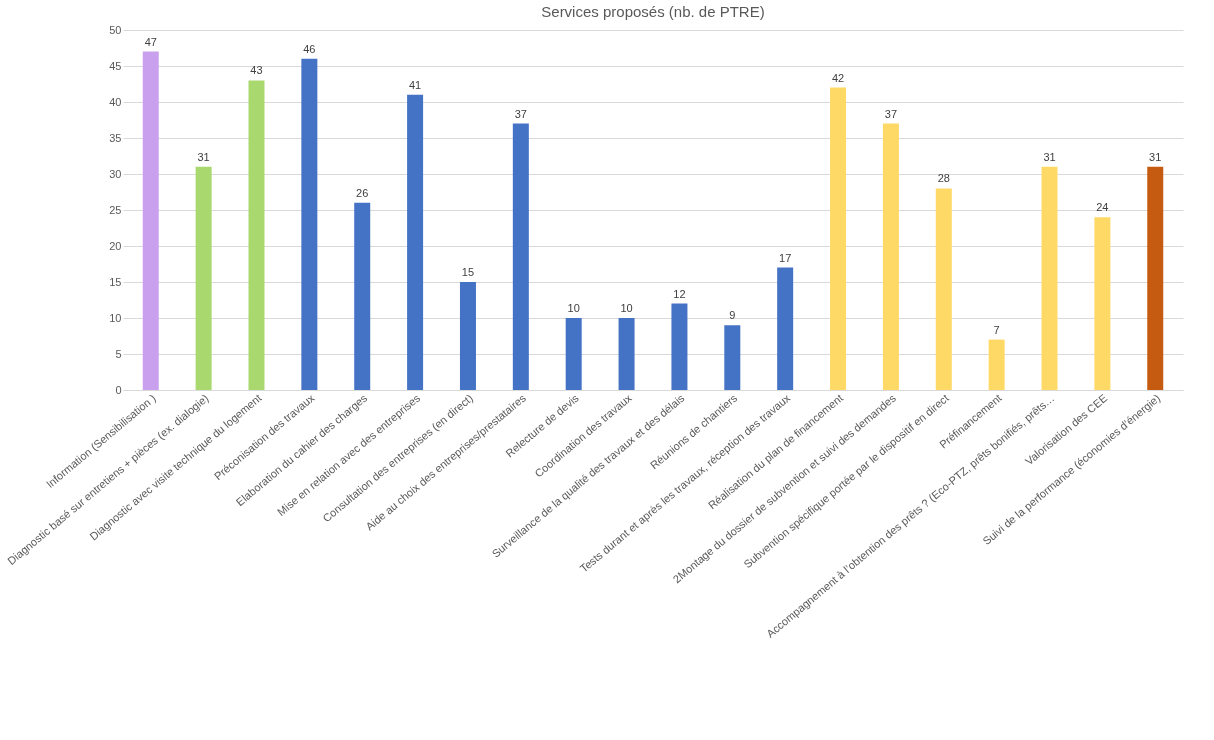 The image size is (1214, 740). Describe the element at coordinates (468, 272) in the screenshot. I see `data-label: 15` at that location.